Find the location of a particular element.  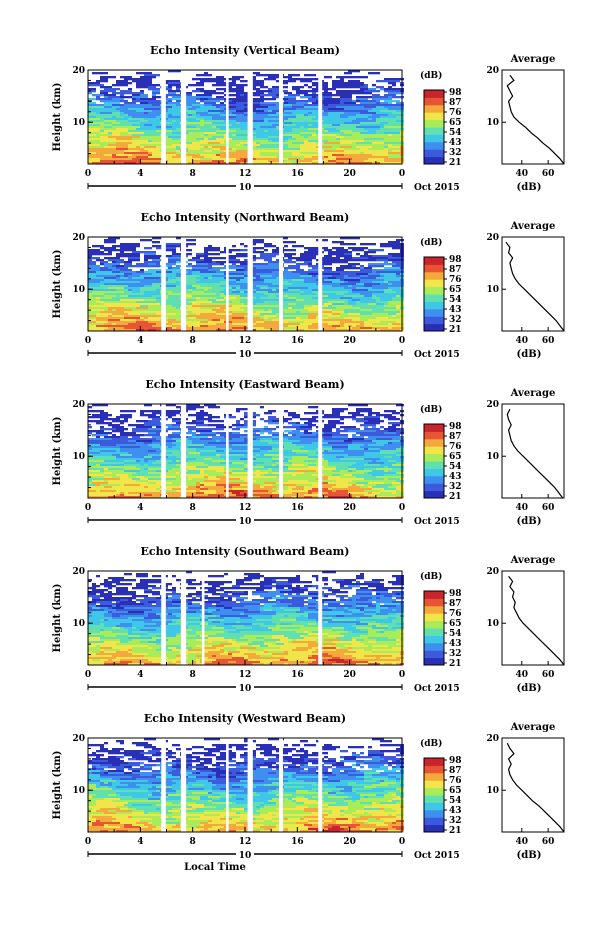

colorbar-tick-label: 21 is located at coordinates (455, 831).